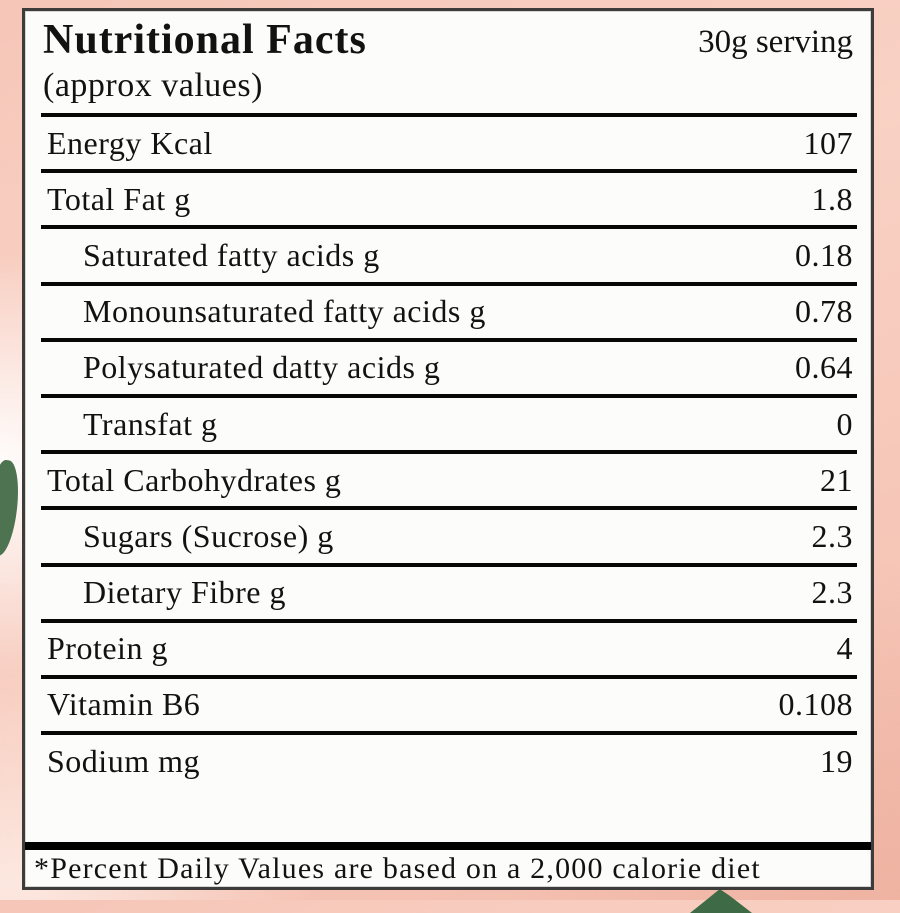 Image resolution: width=900 pixels, height=913 pixels. What do you see at coordinates (449, 365) in the screenshot?
I see `nutrient-row: Polysaturated datty acids g 0.64` at bounding box center [449, 365].